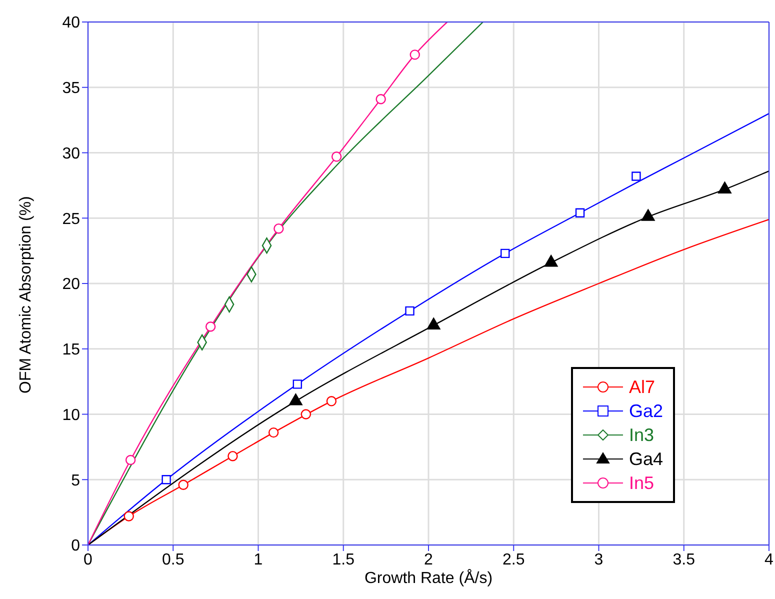 The width and height of the screenshot is (775, 599). Describe the element at coordinates (71, 23) in the screenshot. I see `y-tick-label: 40` at that location.